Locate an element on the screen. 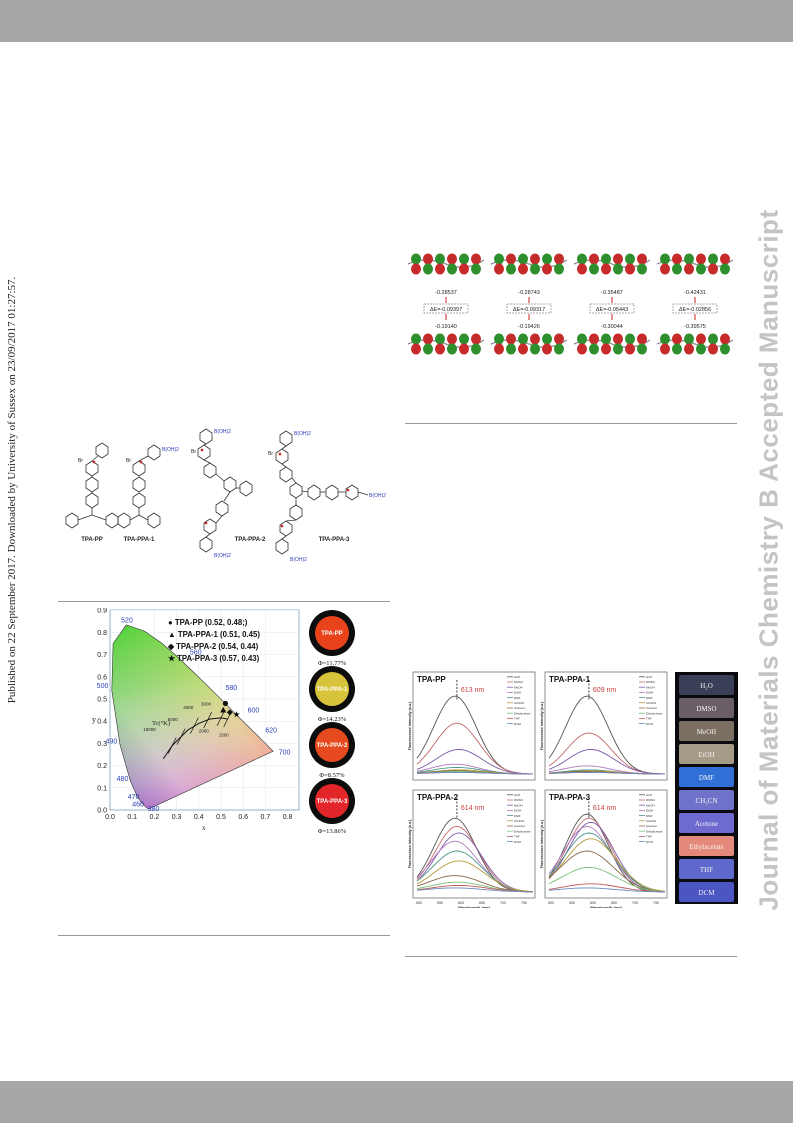 The width and height of the screenshot is (793, 1123). energy-gap: ΔE=-0.09317 is located at coordinates (529, 310).